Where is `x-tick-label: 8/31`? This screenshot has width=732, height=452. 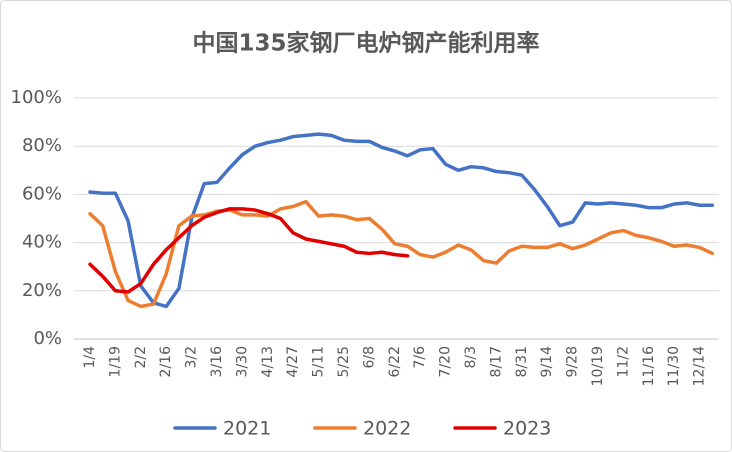 x-tick-label: 8/31 is located at coordinates (522, 361).